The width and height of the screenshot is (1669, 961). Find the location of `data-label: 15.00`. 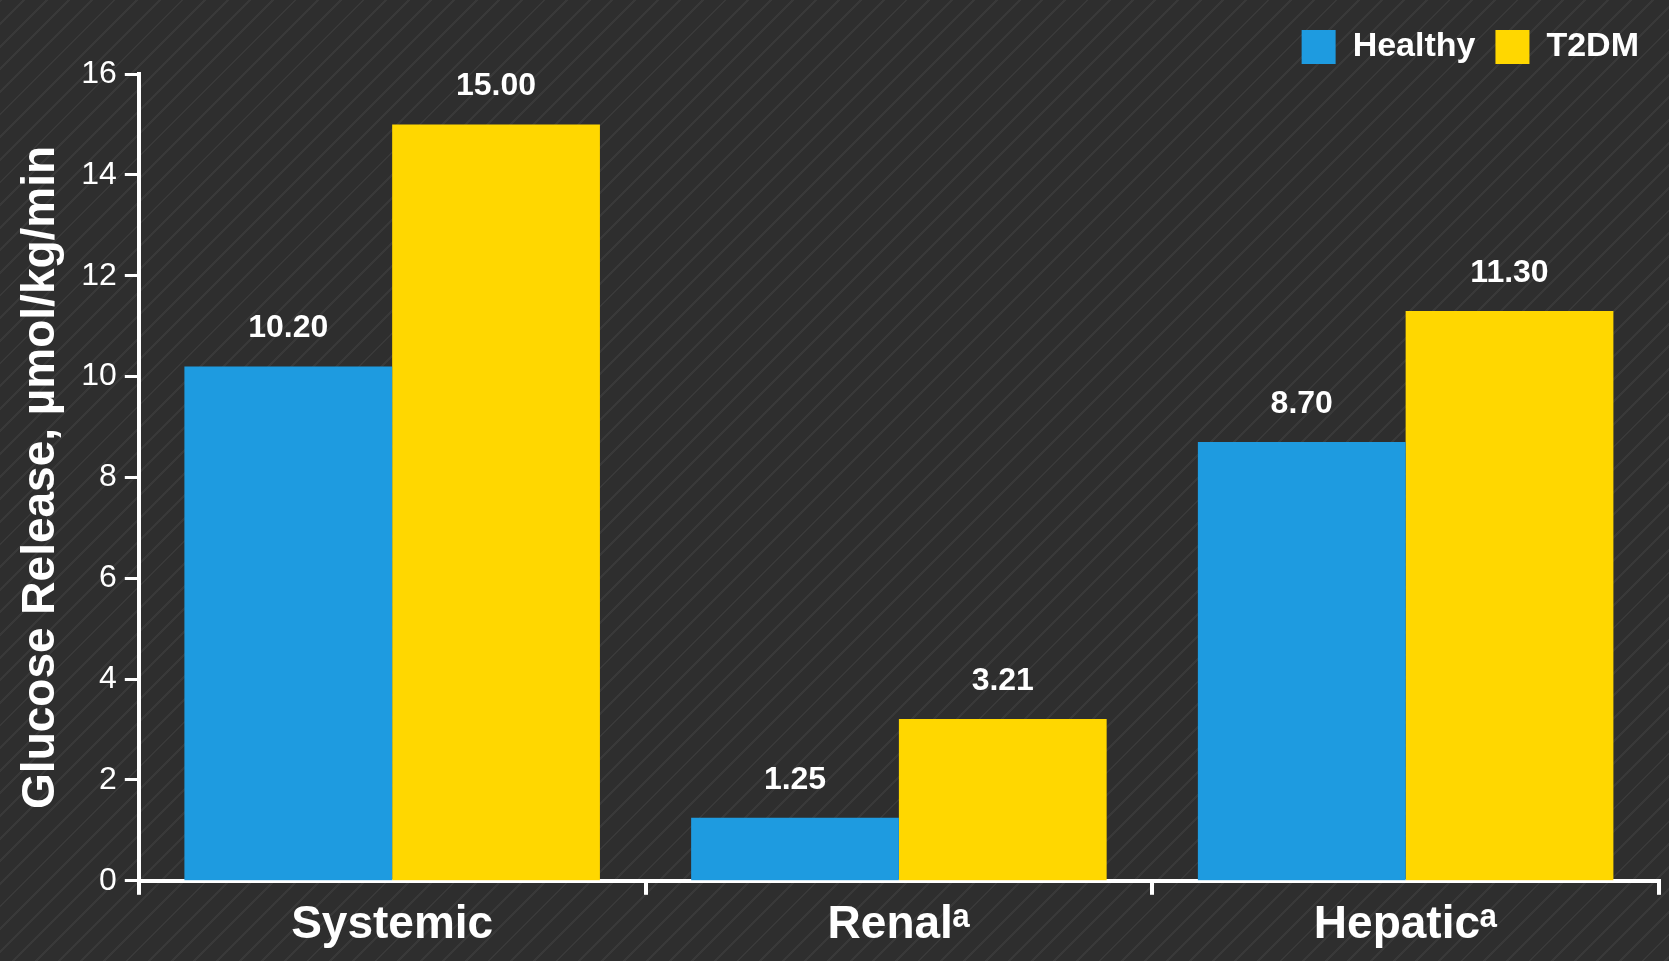

data-label: 15.00 is located at coordinates (496, 84).